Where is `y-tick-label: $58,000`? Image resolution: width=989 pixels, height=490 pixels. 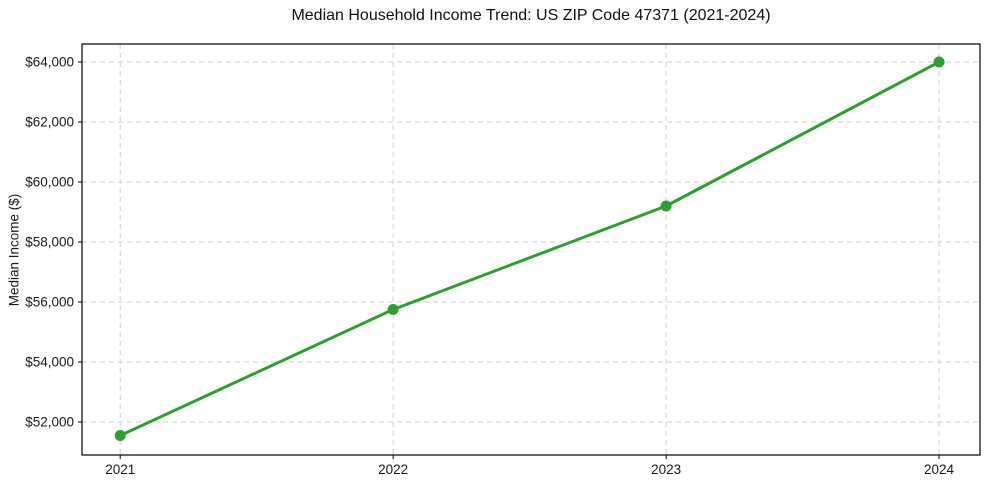 y-tick-label: $58,000 is located at coordinates (49, 242).